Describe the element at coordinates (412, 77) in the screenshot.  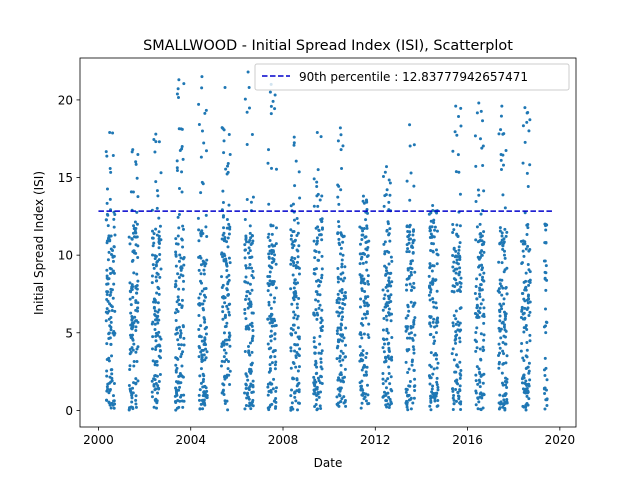
I see `legend: 90th percentile : 12.83777942657471` at that location.